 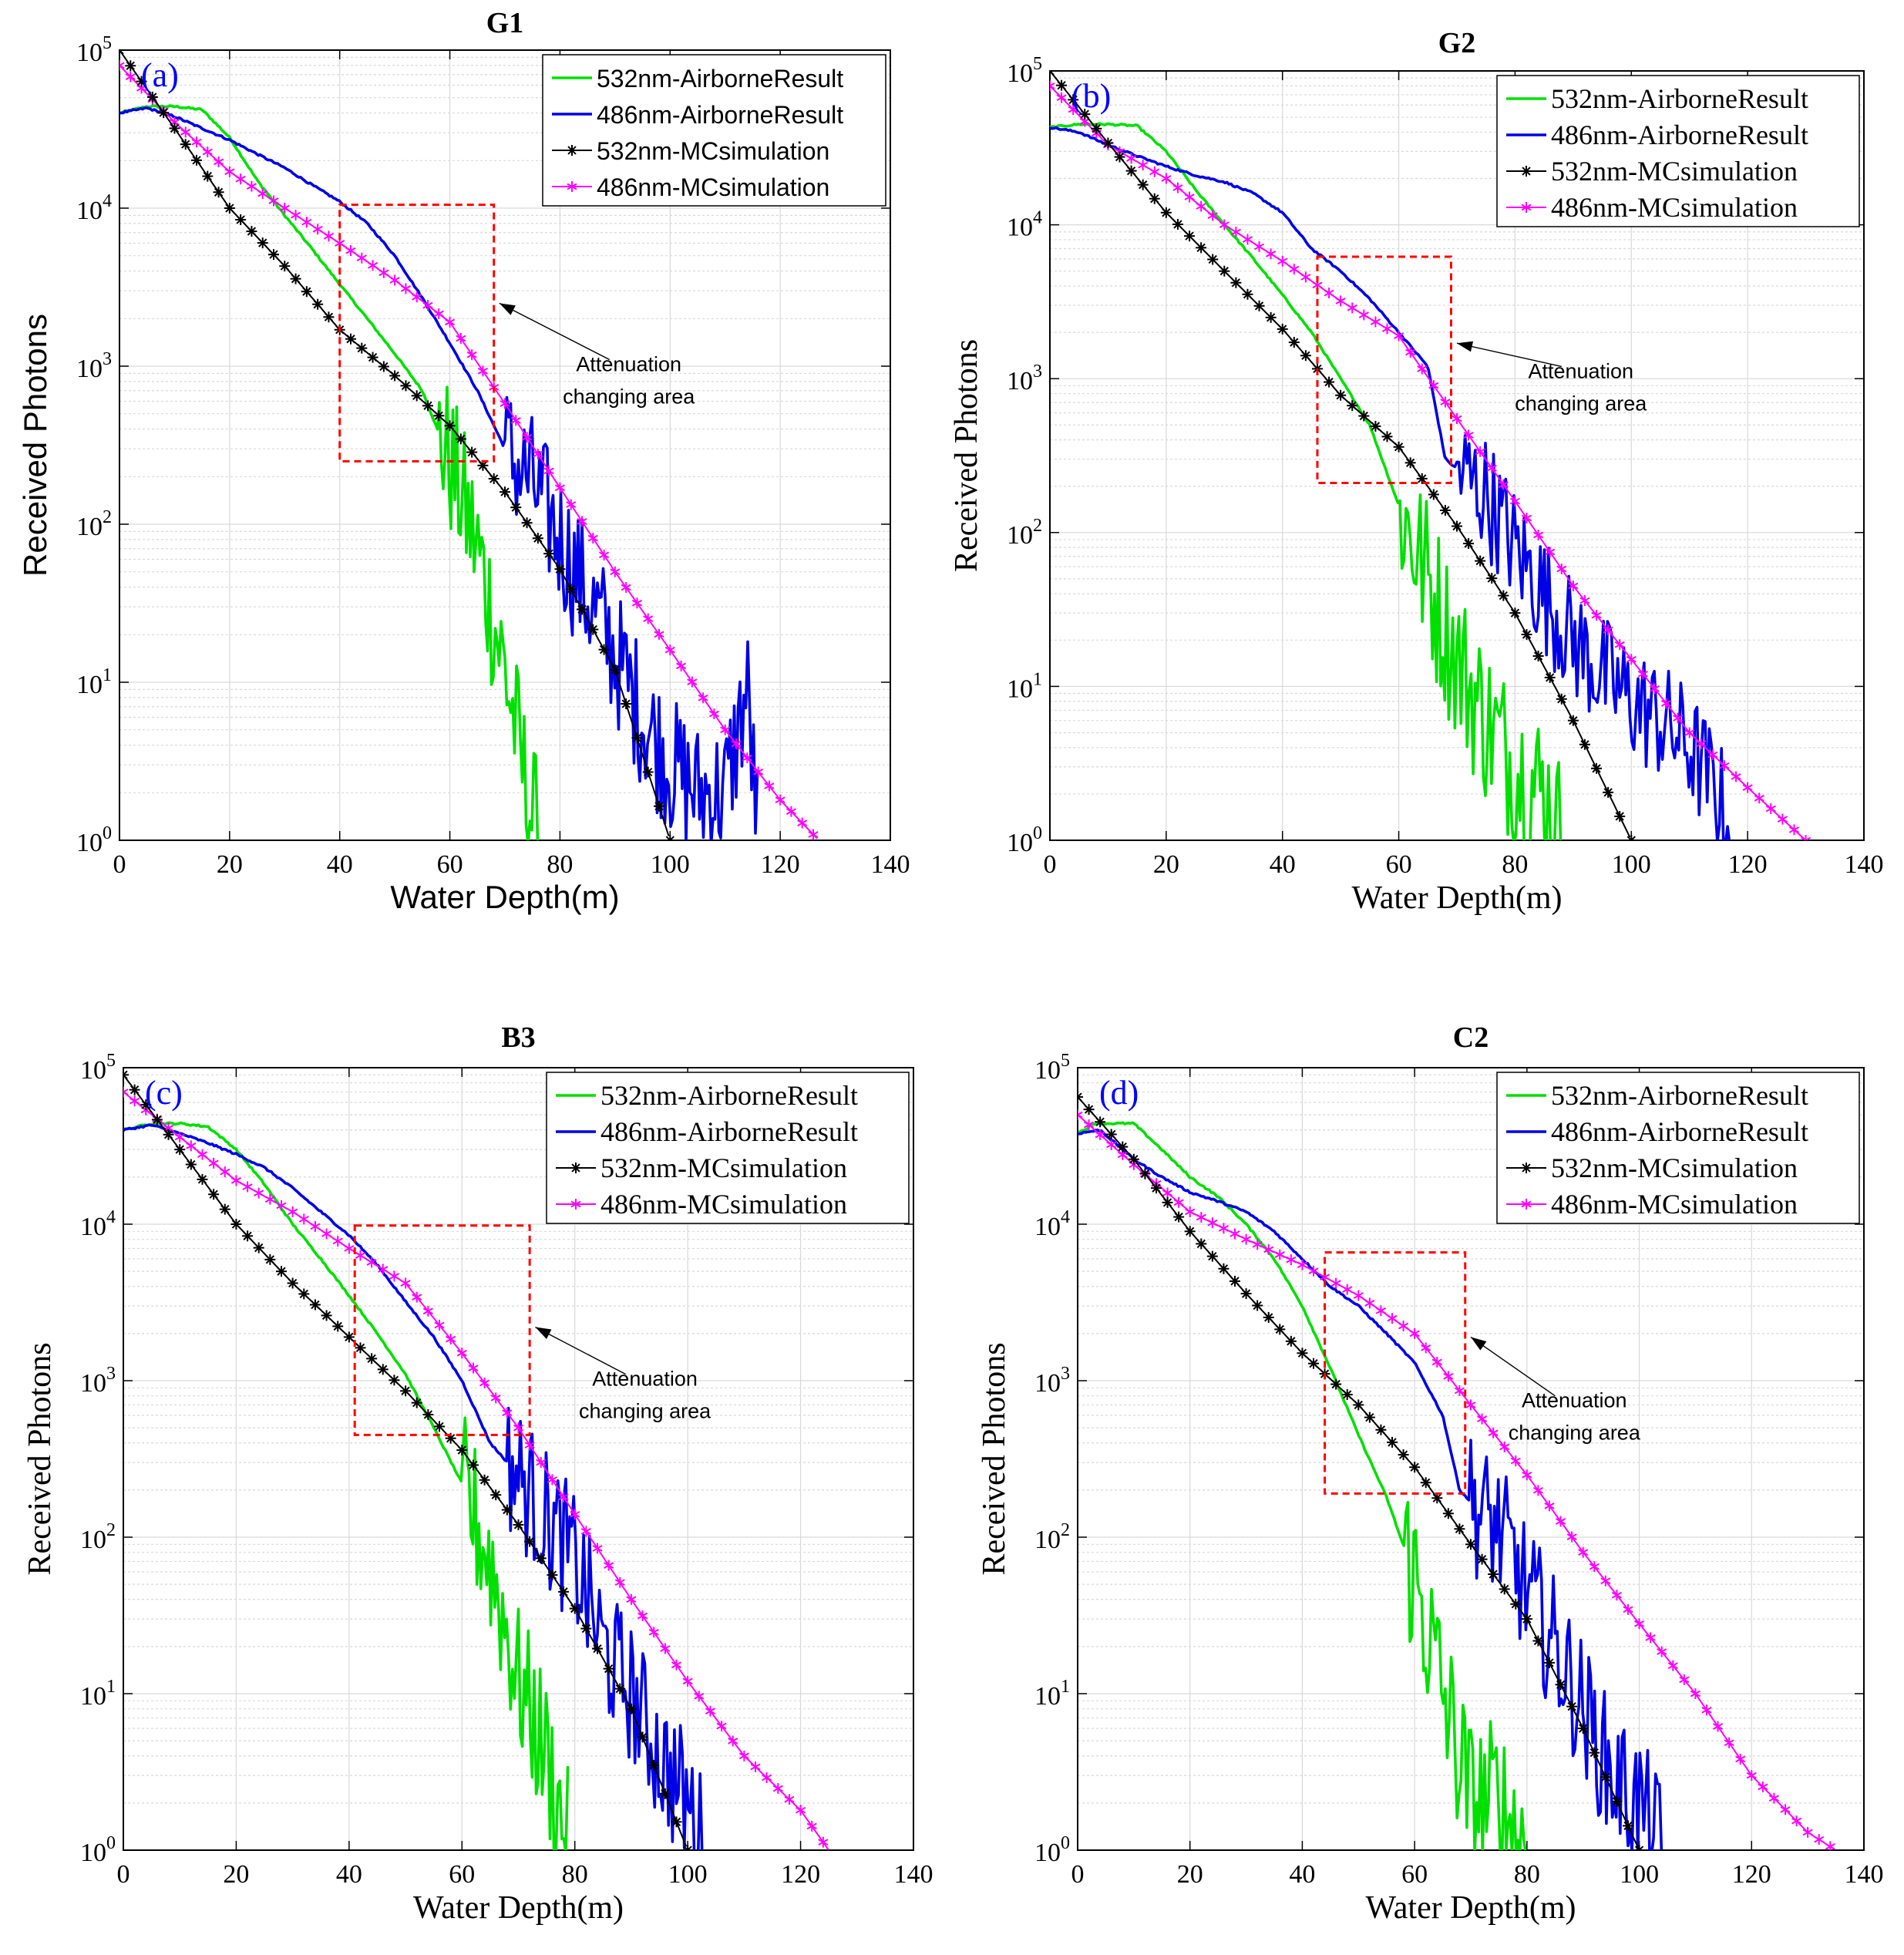 What do you see at coordinates (505, 23) in the screenshot?
I see `chart-title: G1` at bounding box center [505, 23].